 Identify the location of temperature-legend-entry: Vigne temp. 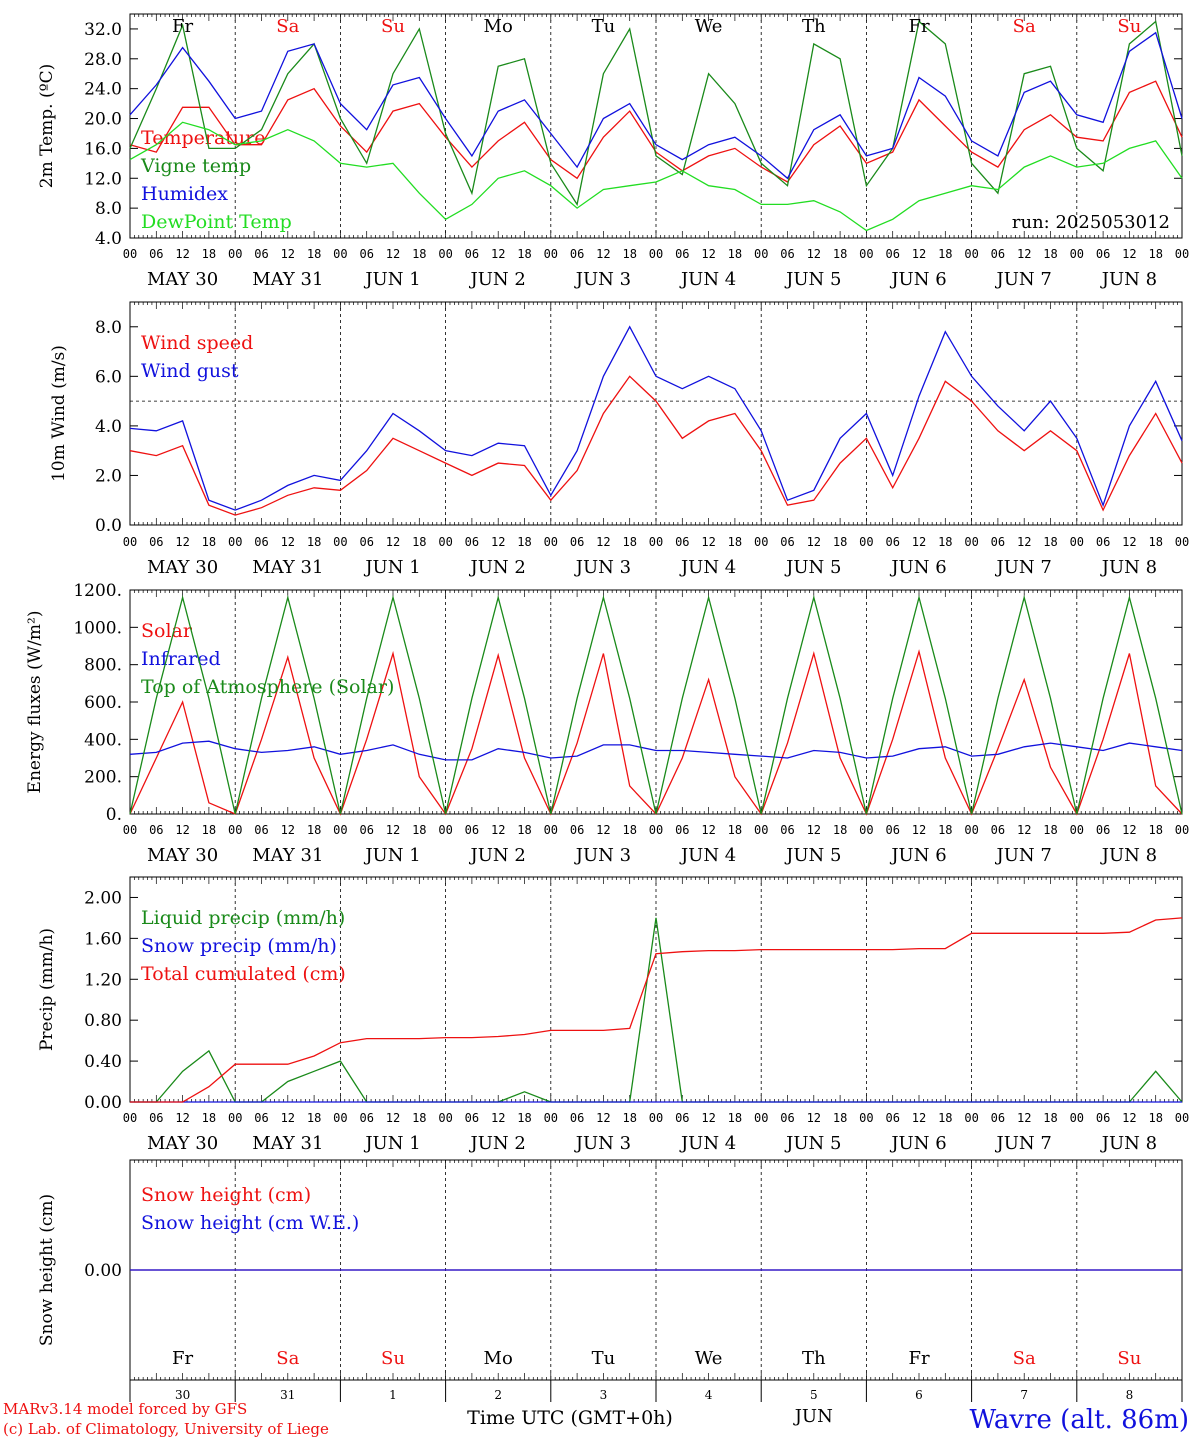
(195, 166).